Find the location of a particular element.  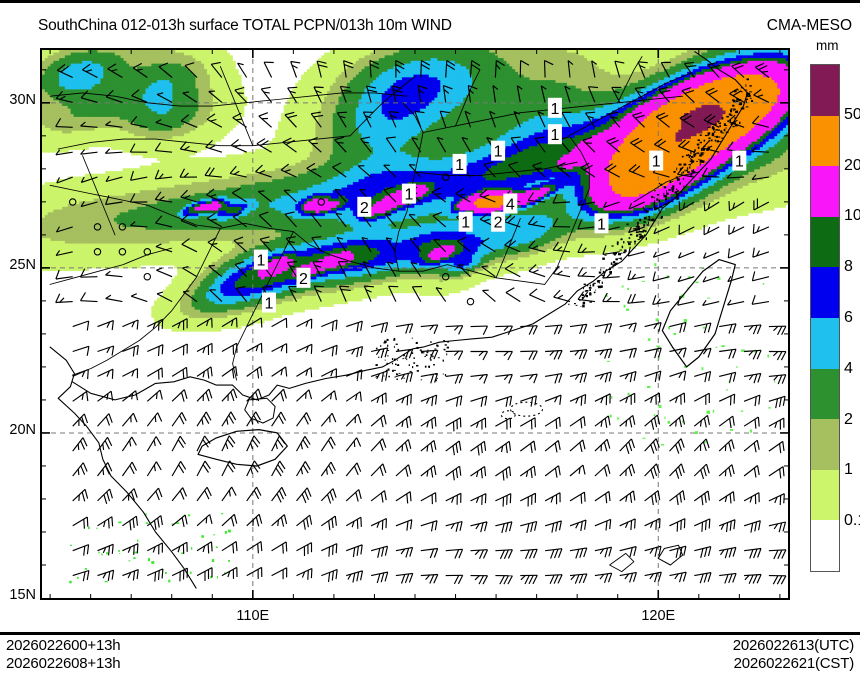

contour-label-text: 1 is located at coordinates (656, 162).